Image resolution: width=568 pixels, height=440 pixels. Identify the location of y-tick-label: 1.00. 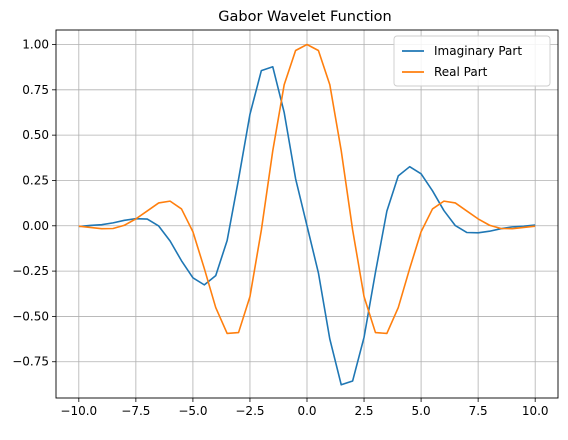
(35, 45).